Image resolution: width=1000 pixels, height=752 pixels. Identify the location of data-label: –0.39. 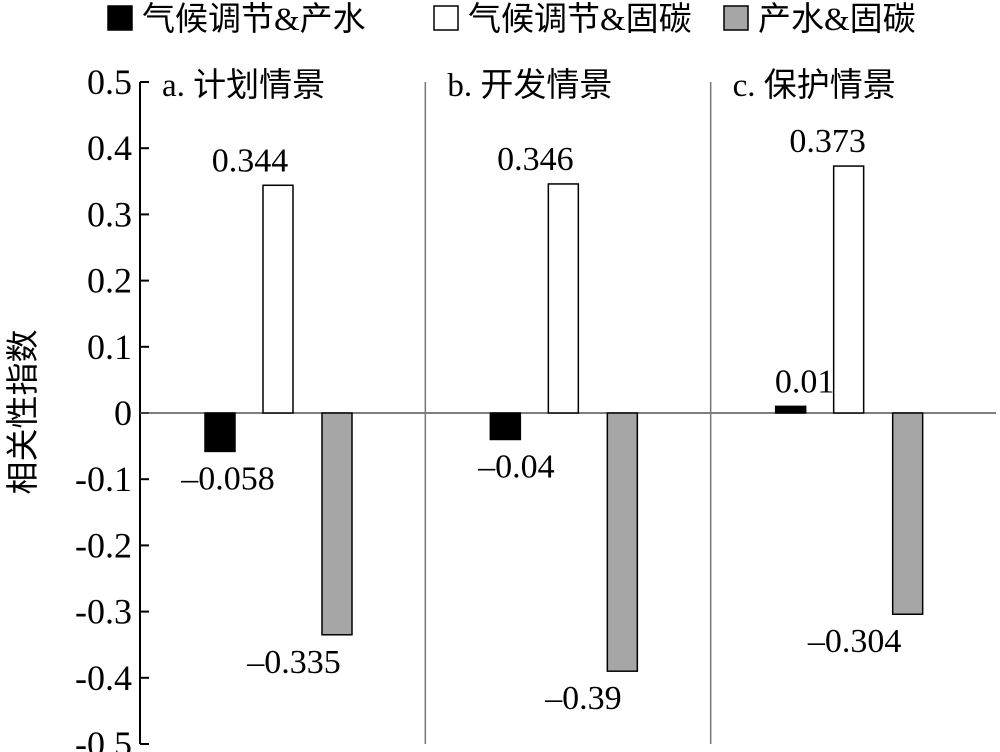
(583, 698).